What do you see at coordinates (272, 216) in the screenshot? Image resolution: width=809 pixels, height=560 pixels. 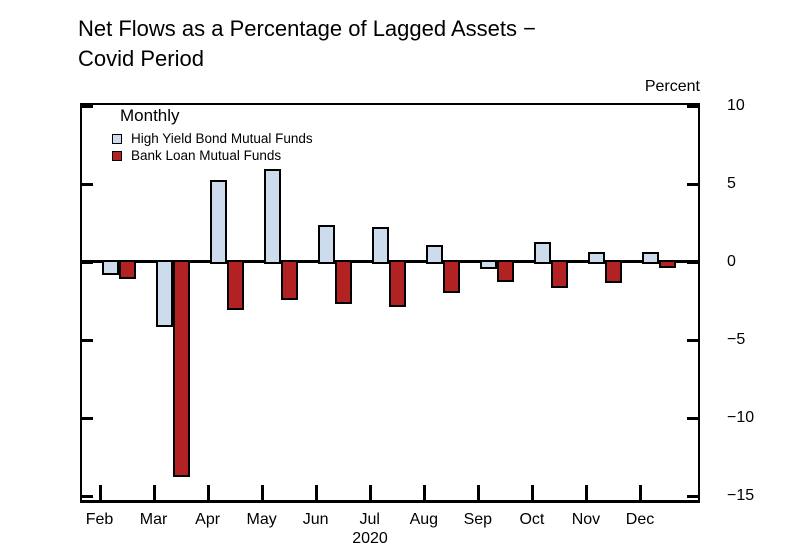 I see `bar-high-yield-May` at bounding box center [272, 216].